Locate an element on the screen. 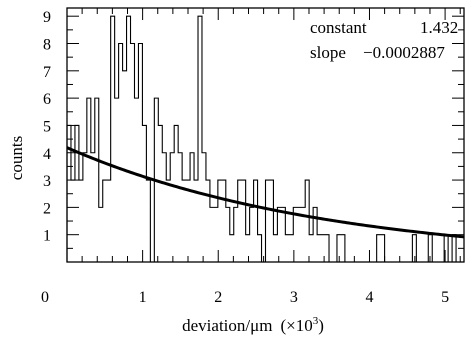 This screenshot has height=343, width=465. x-axis-scale-exp: 3 is located at coordinates (316, 321).